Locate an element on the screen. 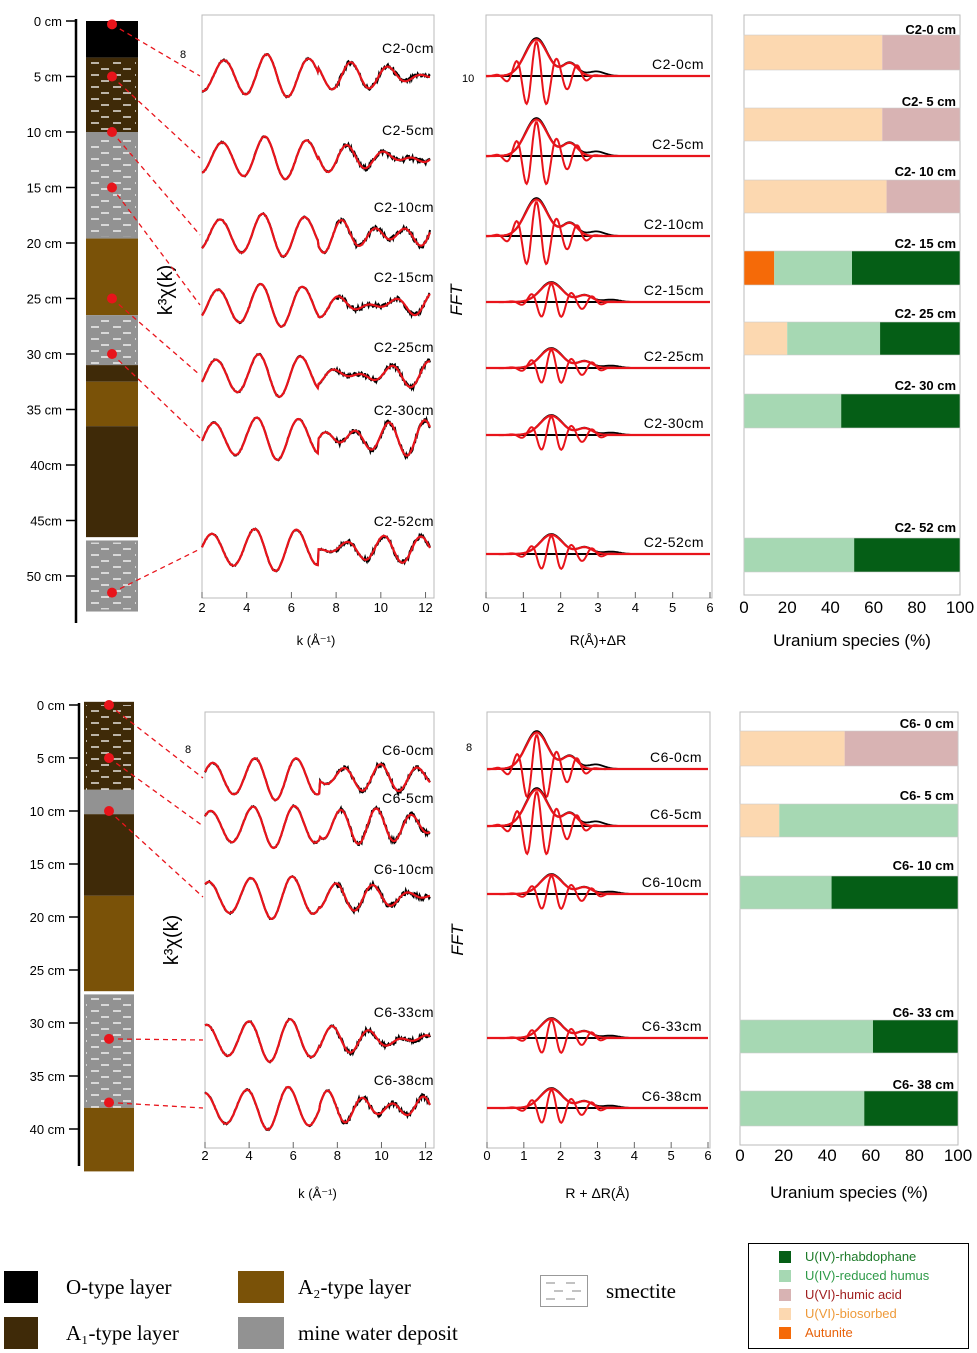 The image size is (977, 1353). species-legend-biosorbed: U(VI)-biosorbed is located at coordinates (838, 1313).